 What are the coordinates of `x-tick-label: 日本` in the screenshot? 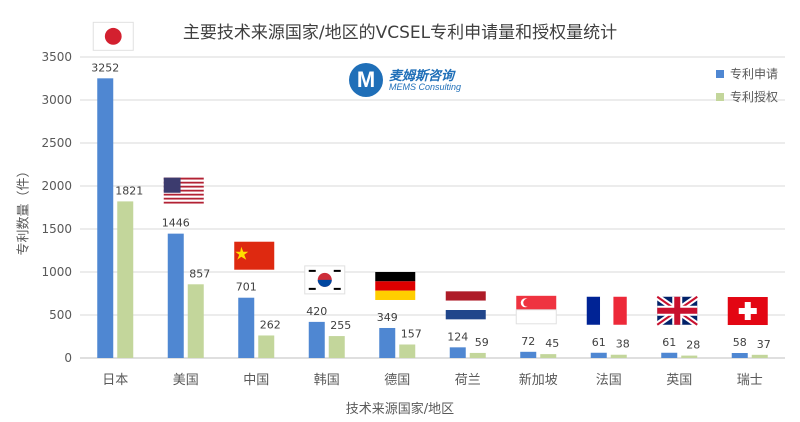 It's located at (115, 380).